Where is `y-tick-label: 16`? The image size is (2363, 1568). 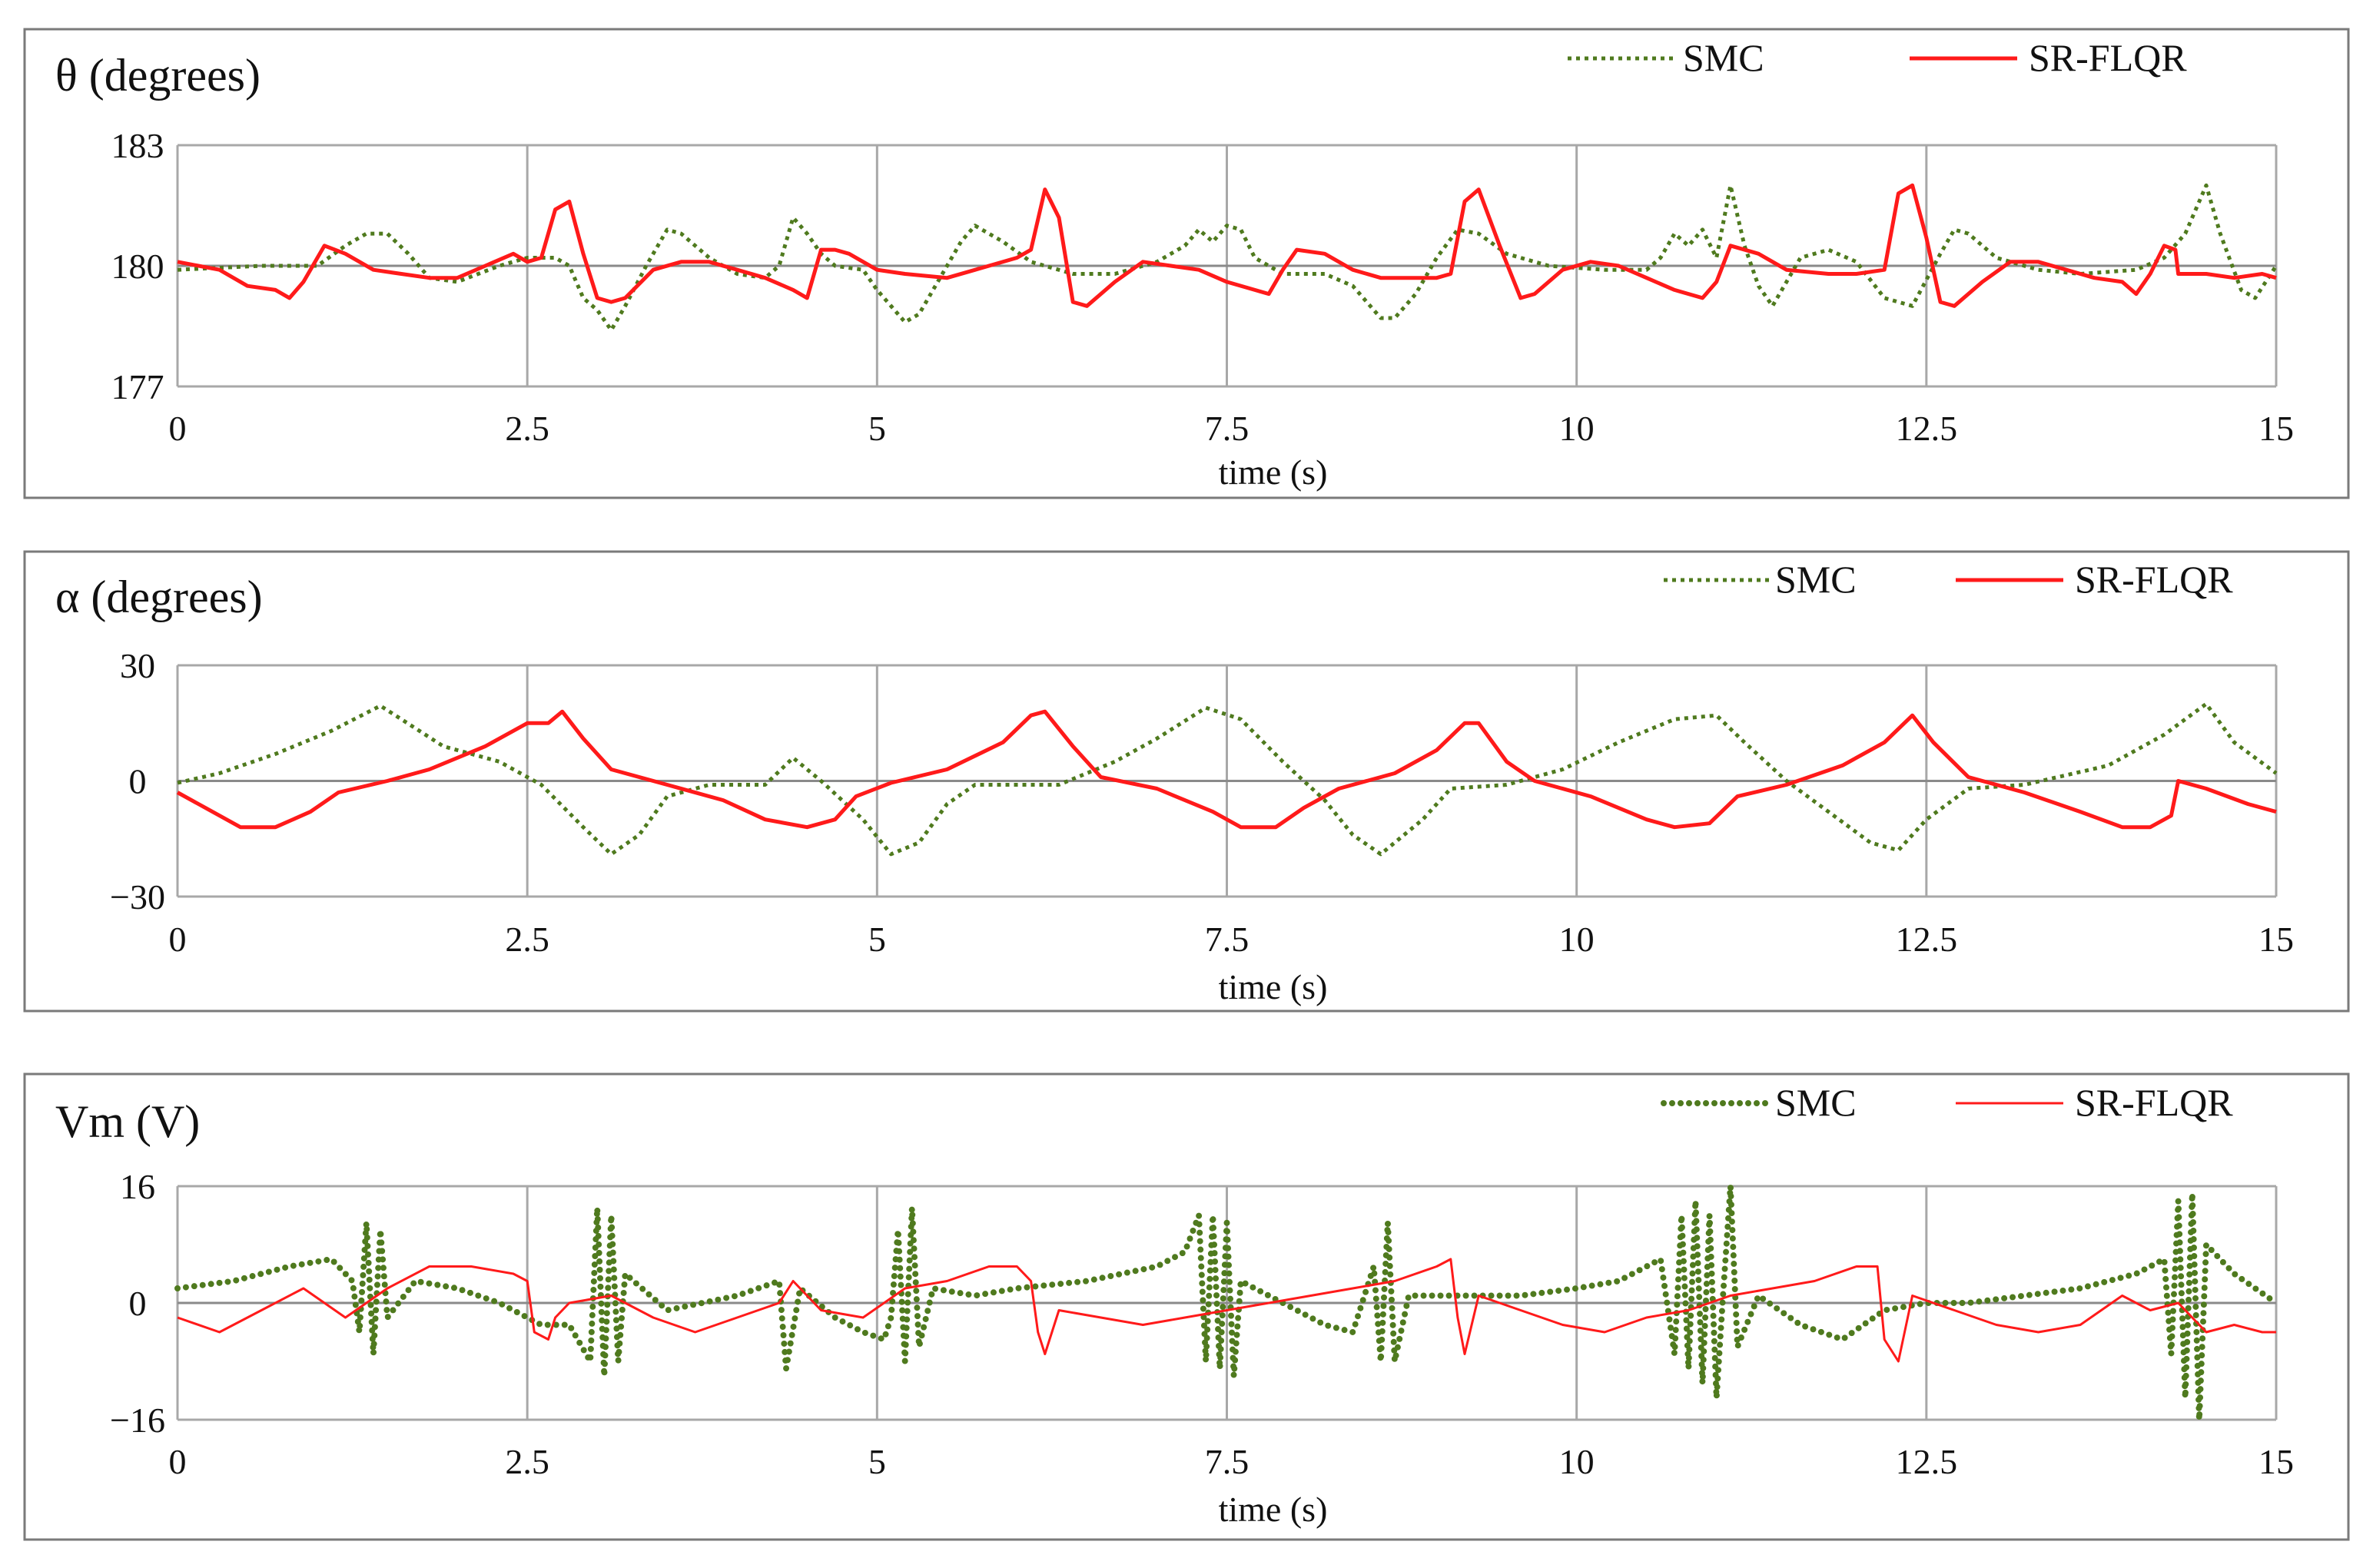
y-tick-label: 16 is located at coordinates (137, 1186).